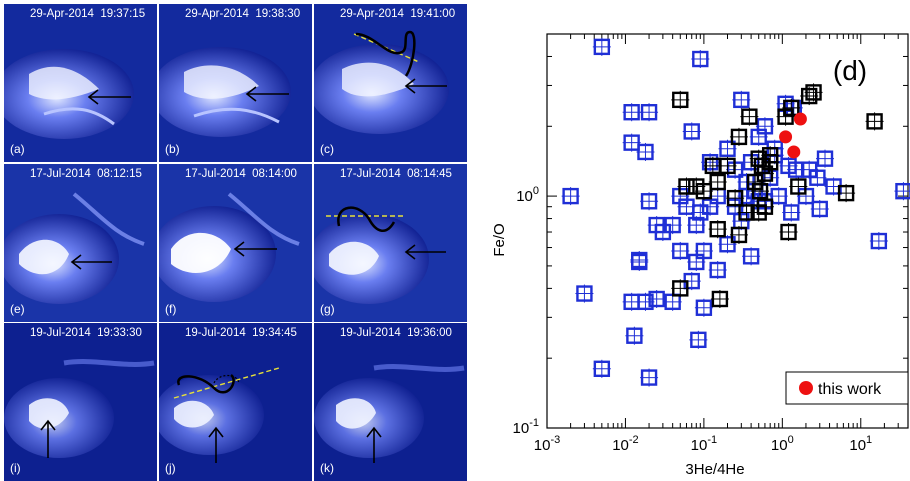 This screenshot has width=910, height=481. Describe the element at coordinates (714, 469) in the screenshot. I see `x-axis-label: 3He/4He` at that location.